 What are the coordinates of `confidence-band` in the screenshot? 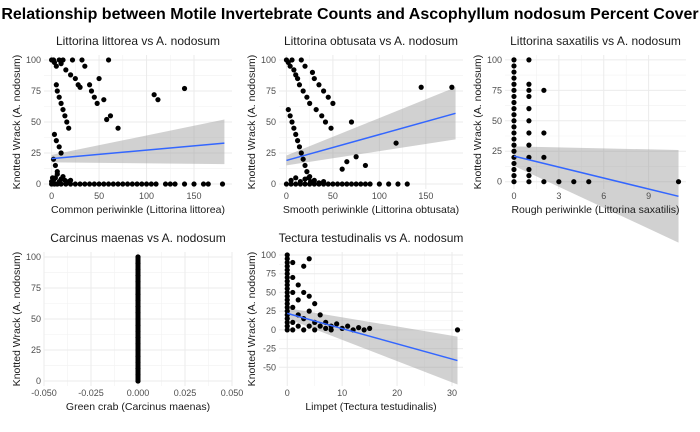 It's located at (596, 194).